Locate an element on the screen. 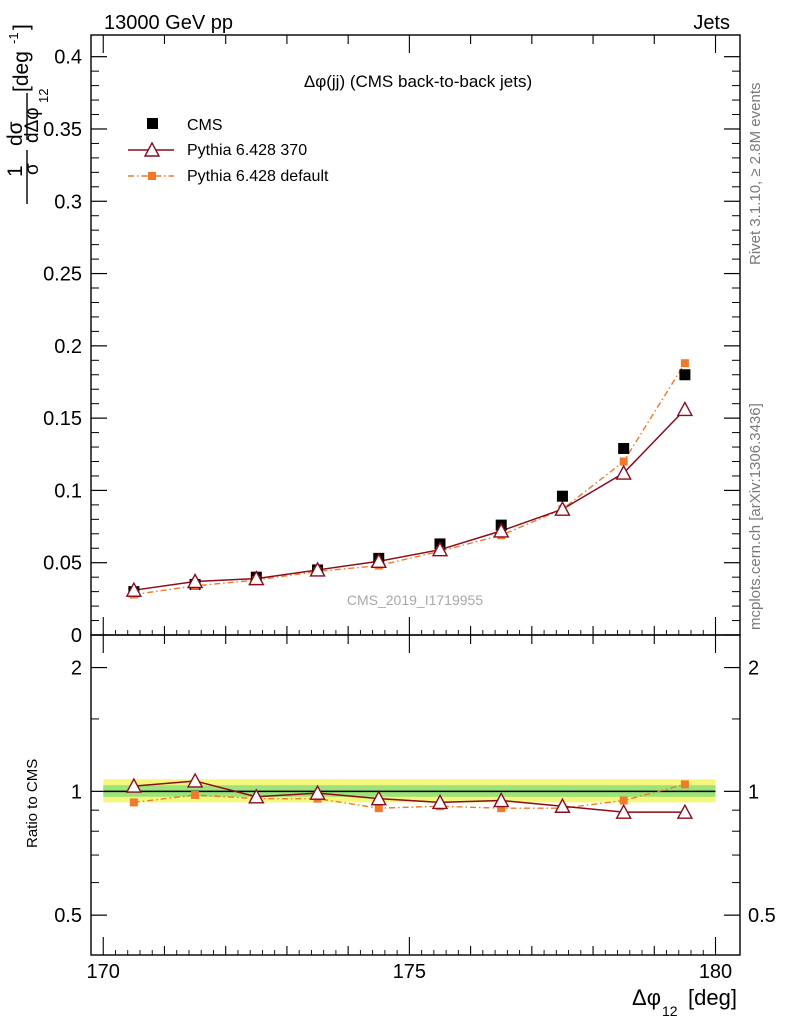  ratio-line-pythia370 is located at coordinates (409, 796).